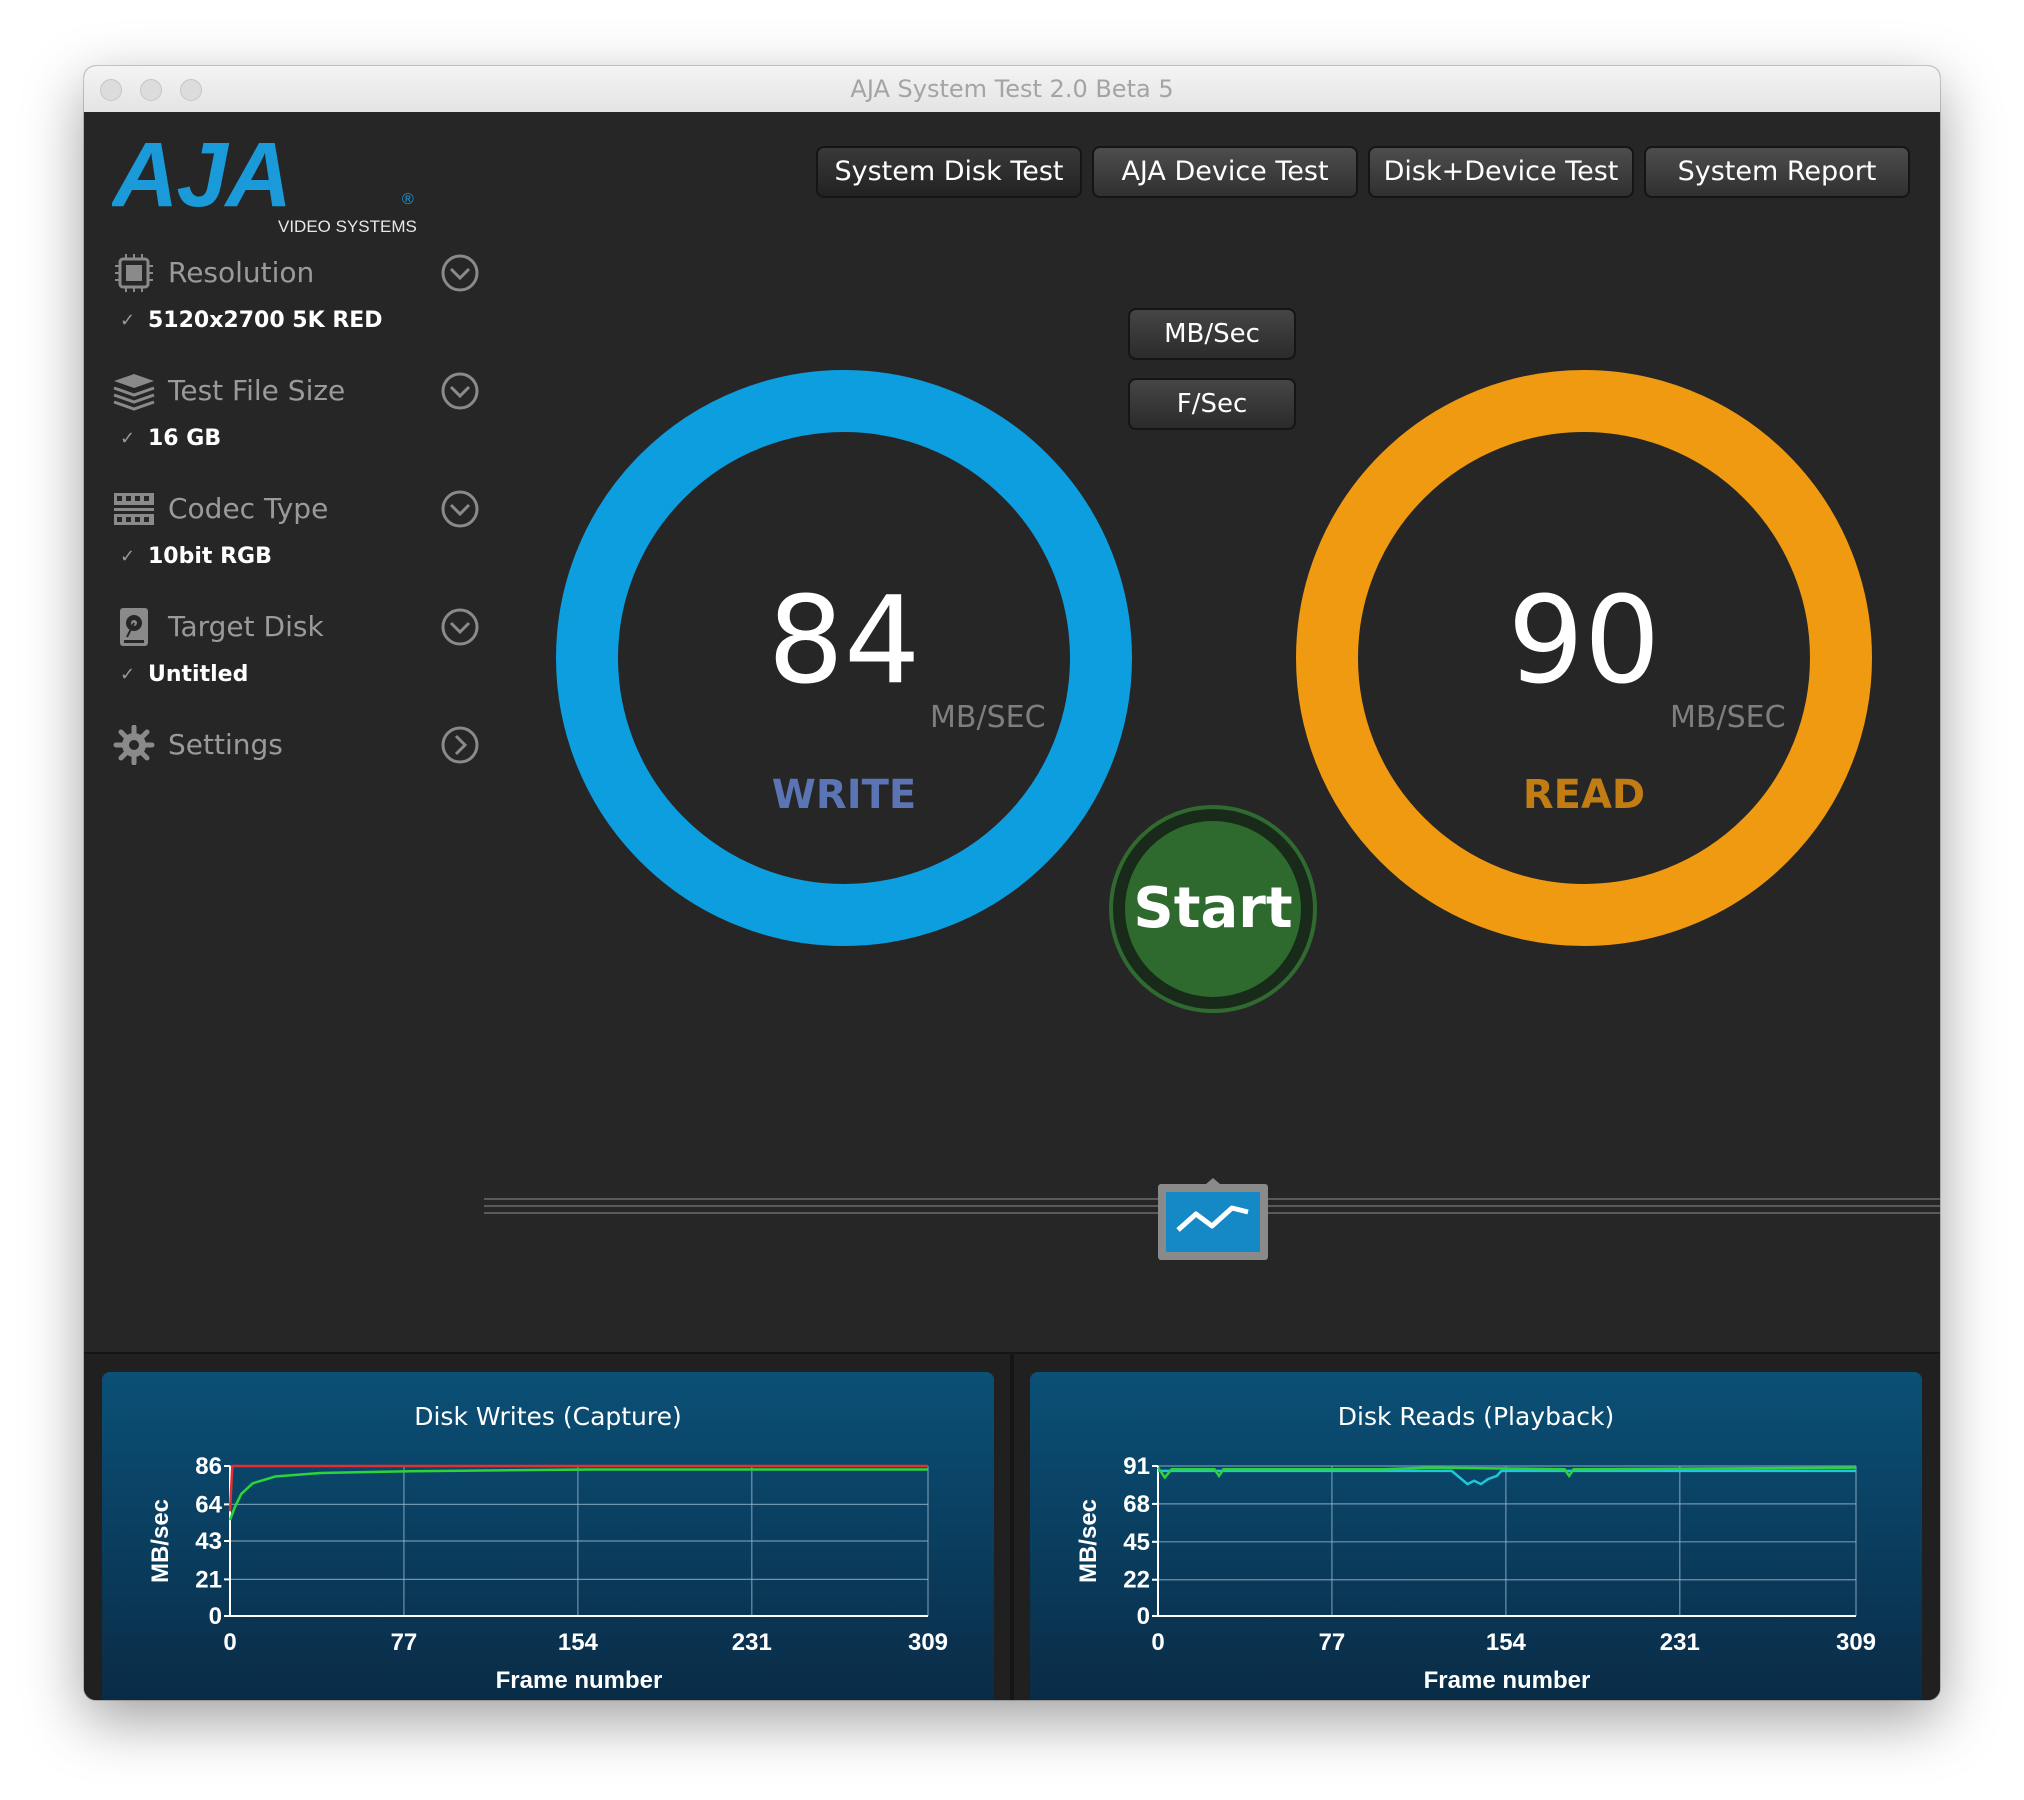 The height and width of the screenshot is (1800, 2024). What do you see at coordinates (1584, 795) in the screenshot?
I see `read-label: READ` at bounding box center [1584, 795].